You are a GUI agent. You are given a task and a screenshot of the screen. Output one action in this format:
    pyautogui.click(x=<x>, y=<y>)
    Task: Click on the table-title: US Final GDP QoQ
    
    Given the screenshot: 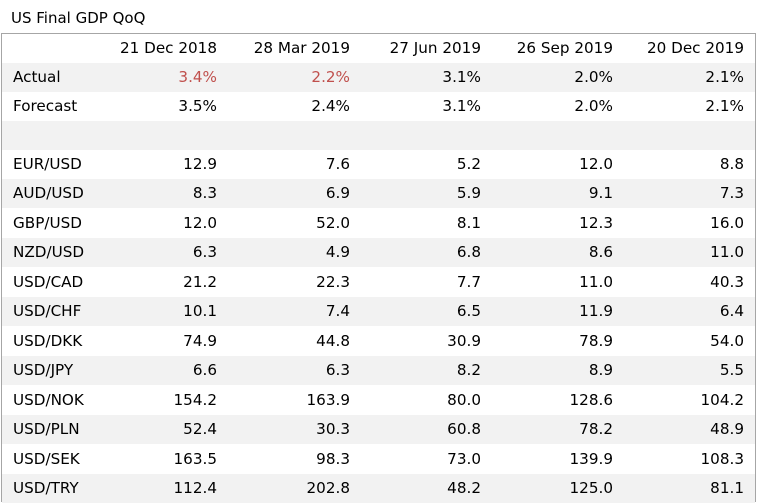 What is the action you would take?
    pyautogui.click(x=78, y=18)
    